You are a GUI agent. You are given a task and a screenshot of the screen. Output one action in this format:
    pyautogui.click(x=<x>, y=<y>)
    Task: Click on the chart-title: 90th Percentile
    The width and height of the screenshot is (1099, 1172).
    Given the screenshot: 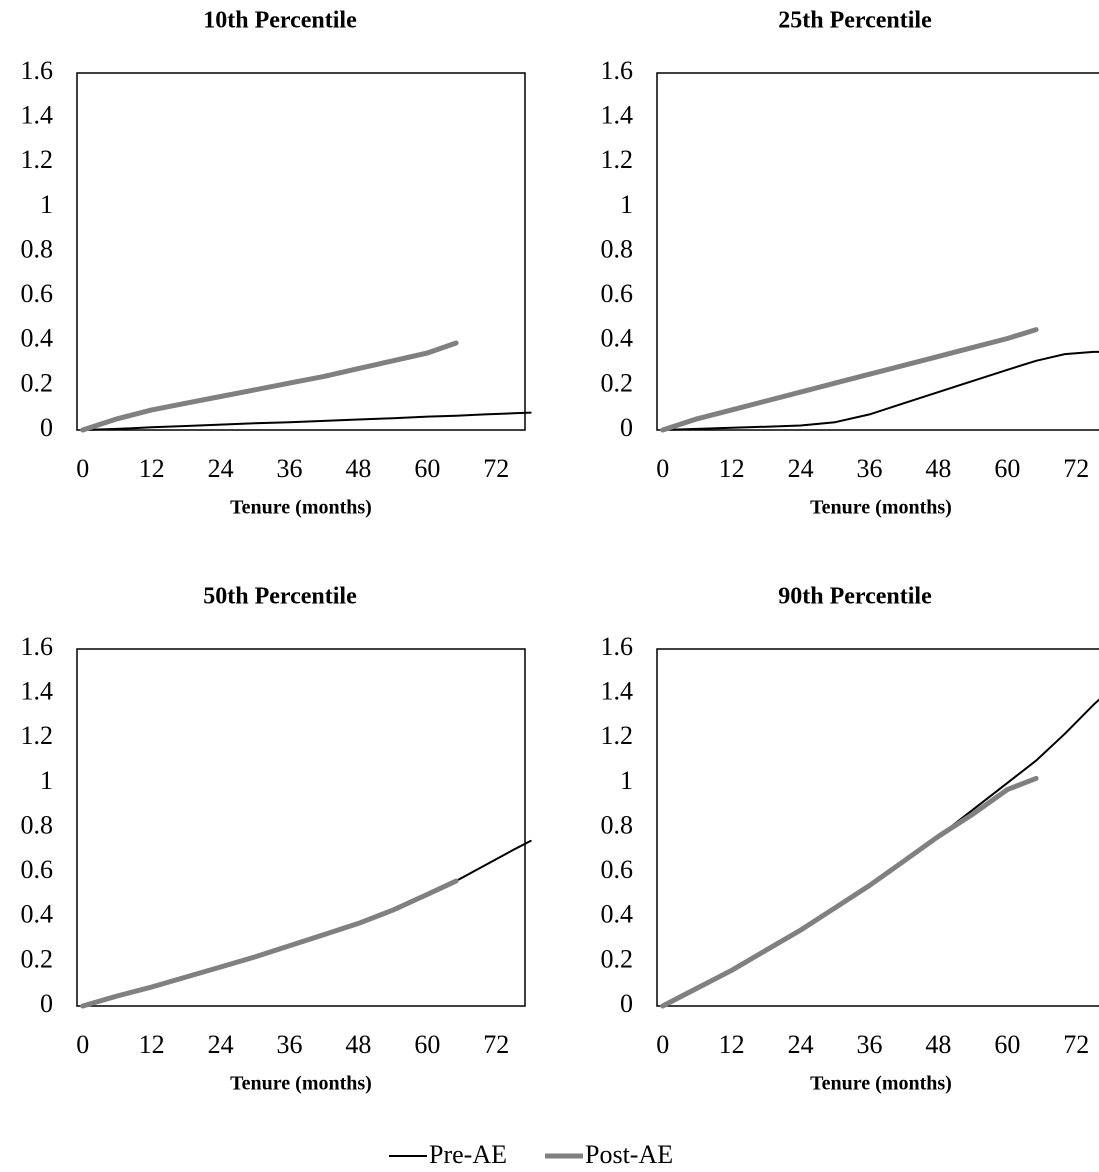 What is the action you would take?
    pyautogui.click(x=855, y=597)
    